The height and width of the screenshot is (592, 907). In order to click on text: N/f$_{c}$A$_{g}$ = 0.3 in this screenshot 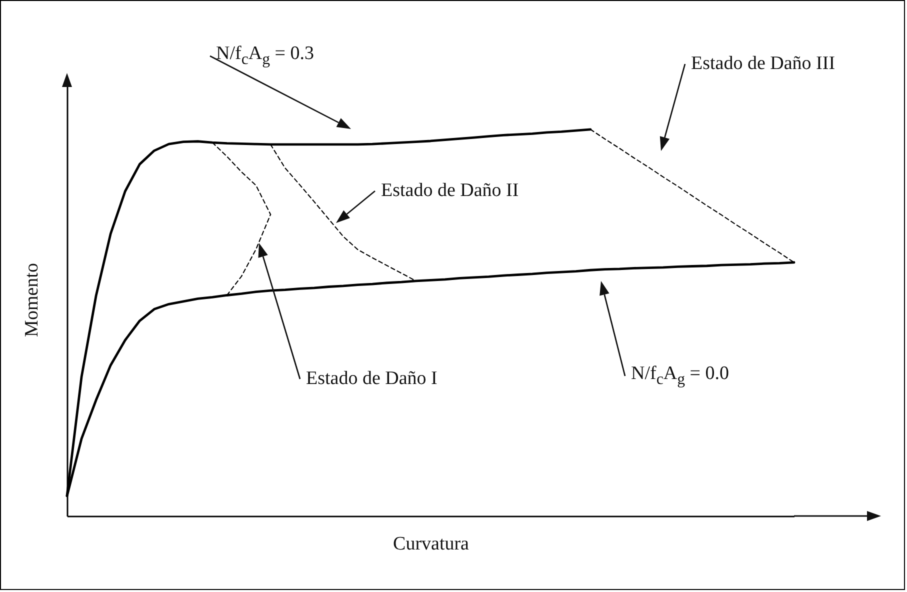, I will do `click(265, 56)`.